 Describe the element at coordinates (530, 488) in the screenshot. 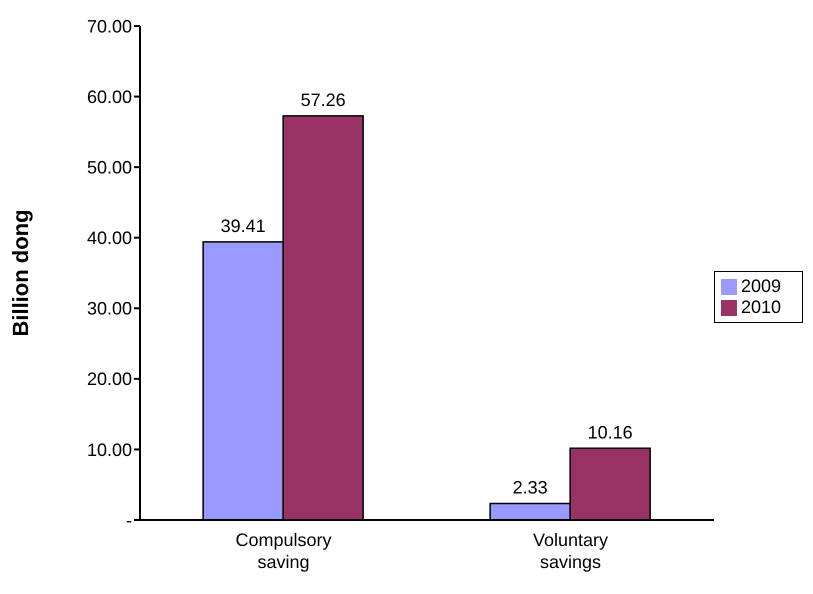

I see `data-label: 2.33` at that location.